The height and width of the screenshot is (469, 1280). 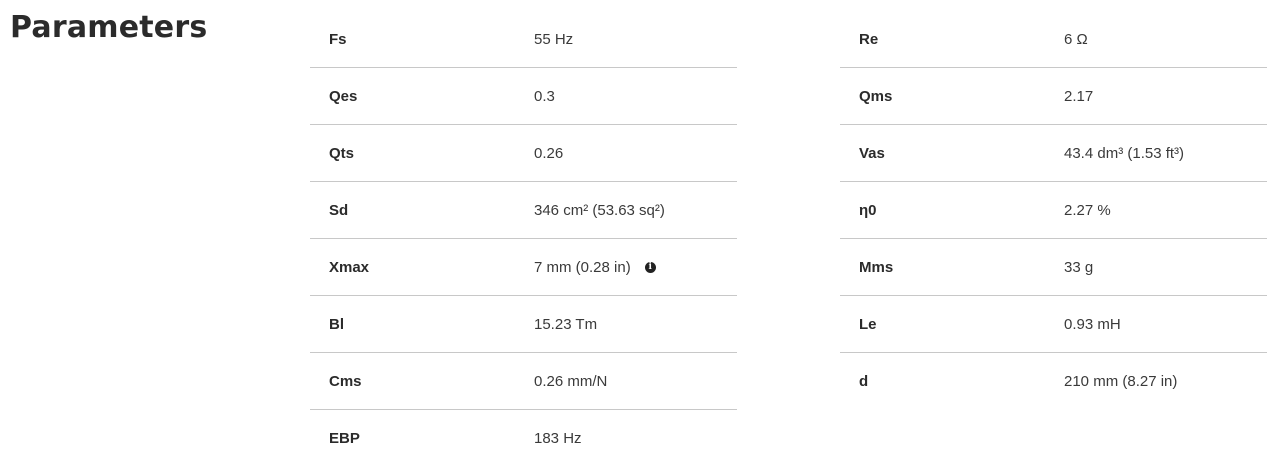 What do you see at coordinates (876, 267) in the screenshot?
I see `param-label: Mms` at bounding box center [876, 267].